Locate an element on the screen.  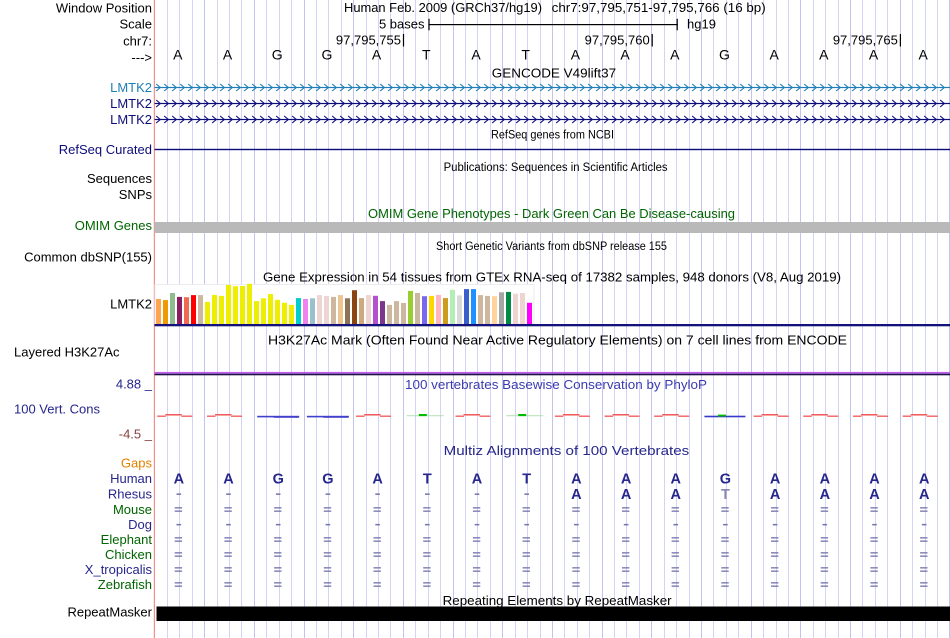
svg-text: Zebrafish is located at coordinates (125, 584).